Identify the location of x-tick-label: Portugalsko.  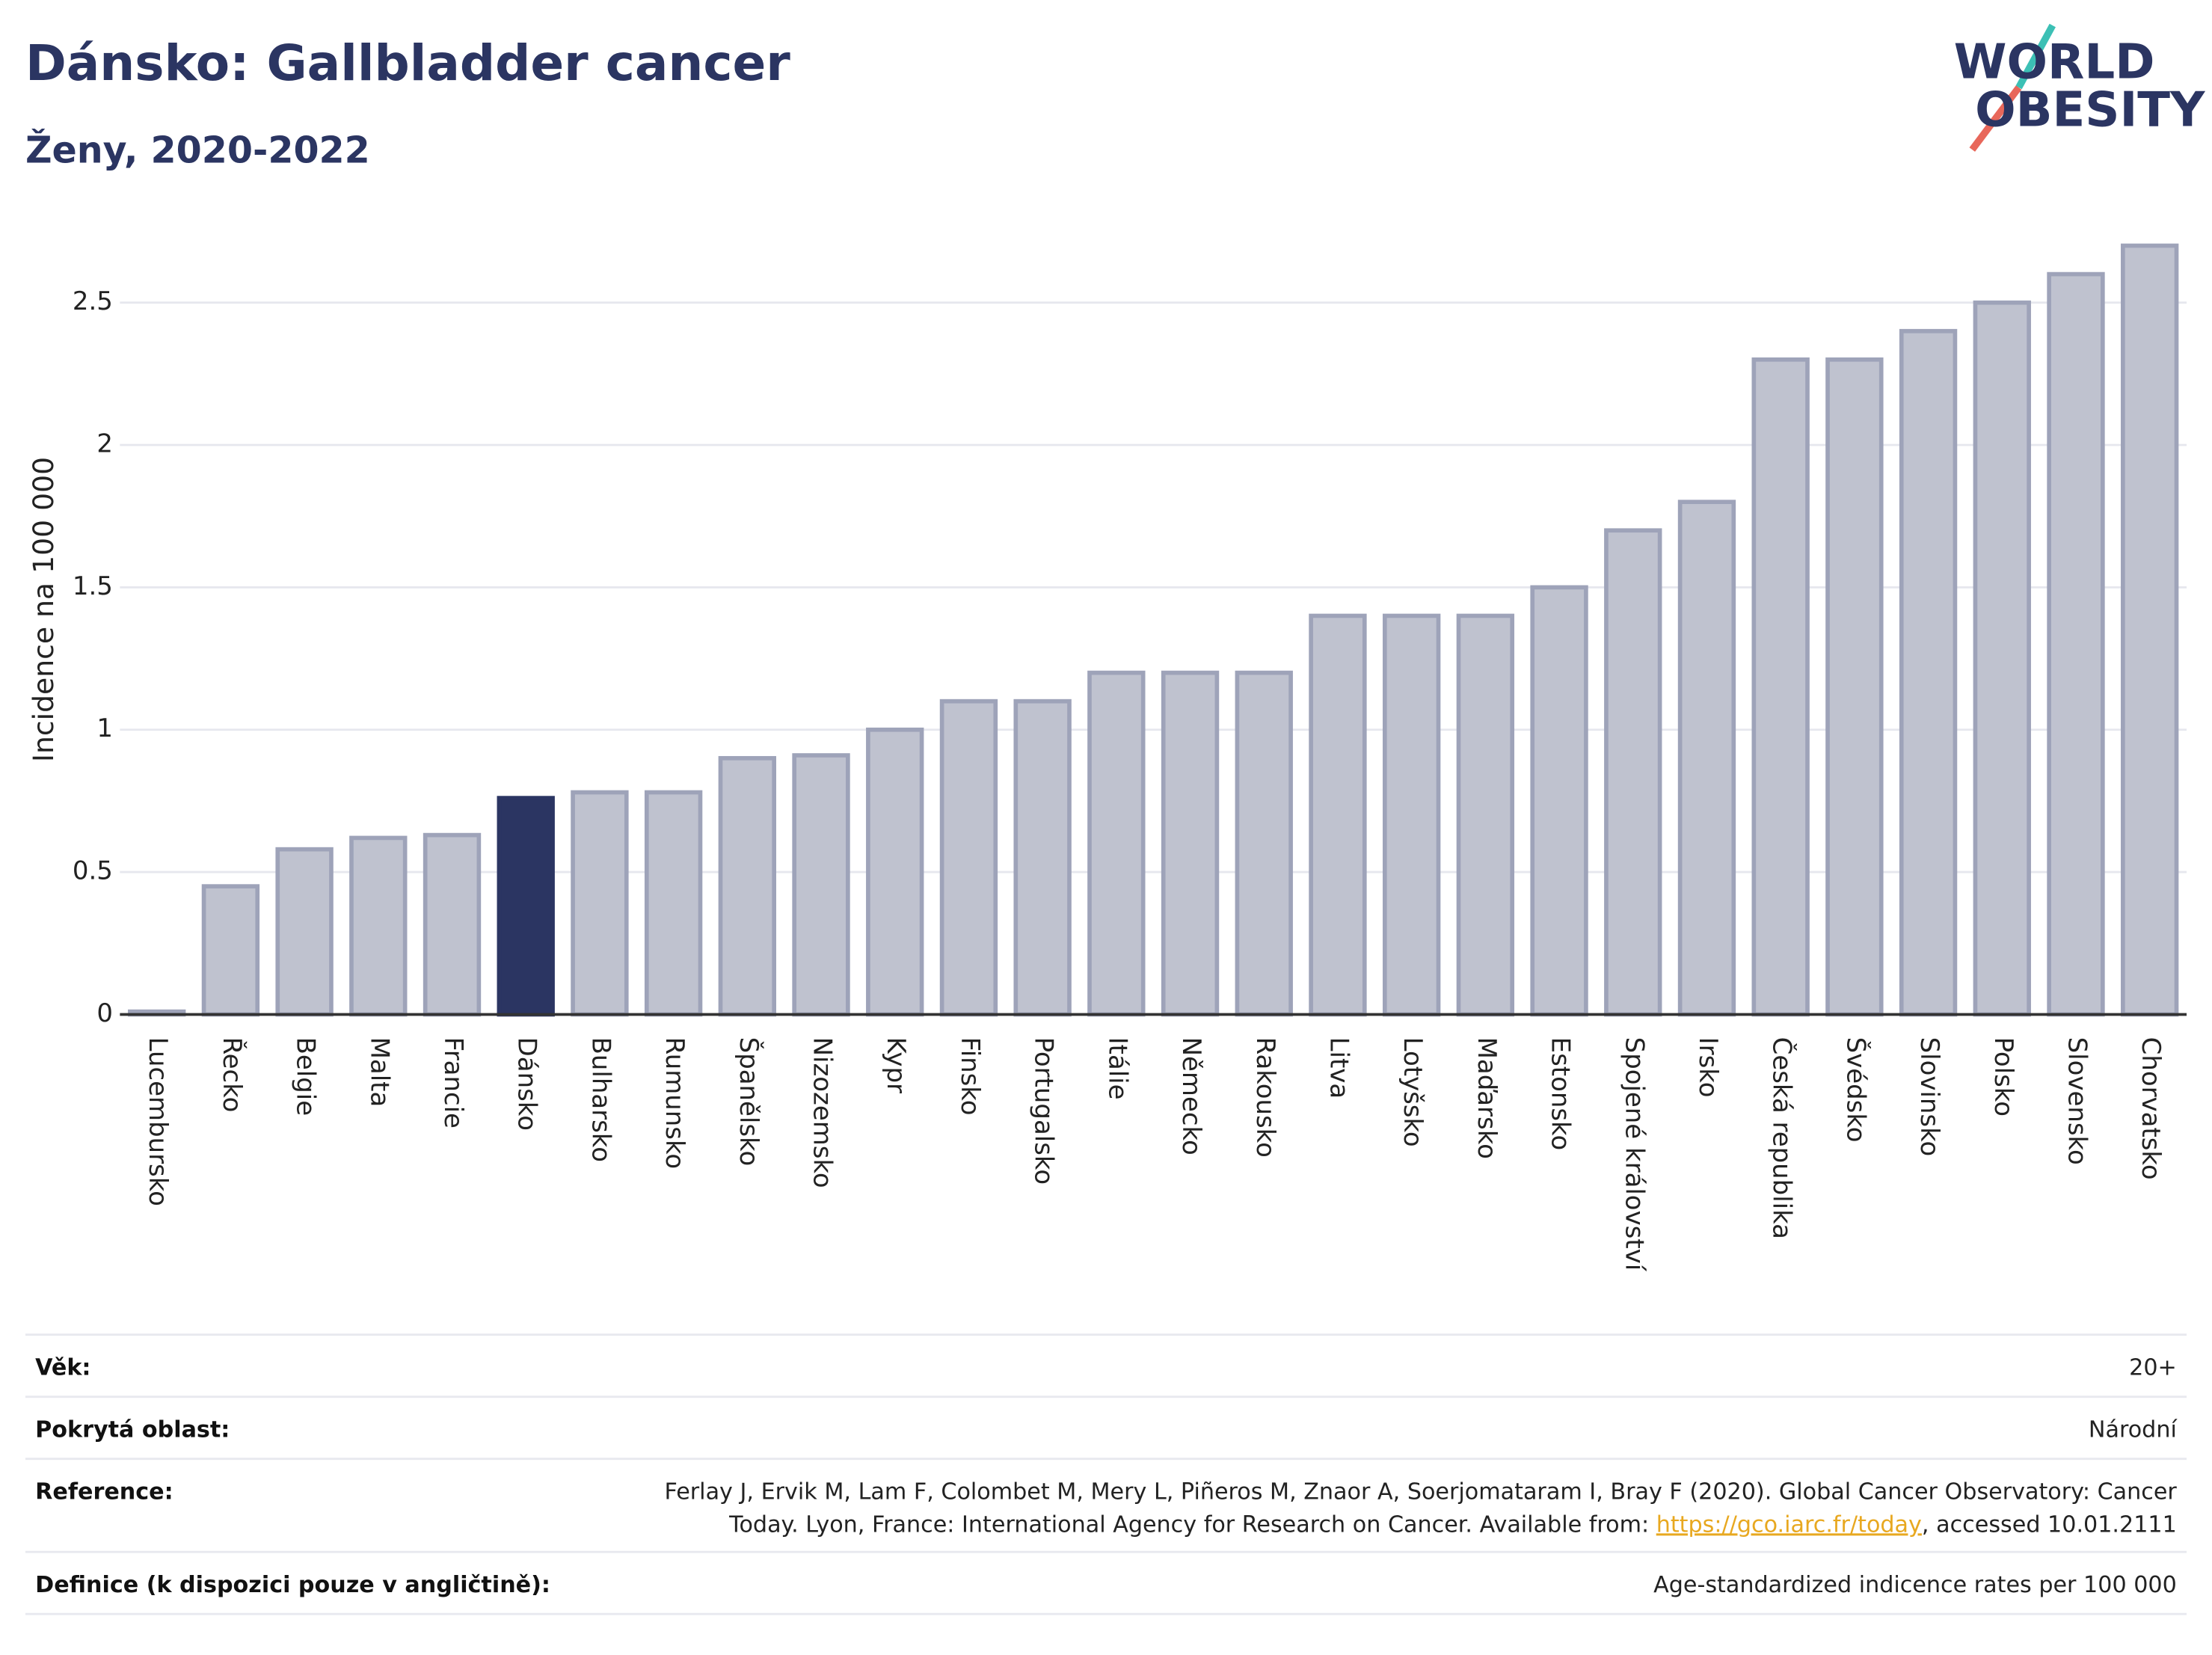
(1044, 1111).